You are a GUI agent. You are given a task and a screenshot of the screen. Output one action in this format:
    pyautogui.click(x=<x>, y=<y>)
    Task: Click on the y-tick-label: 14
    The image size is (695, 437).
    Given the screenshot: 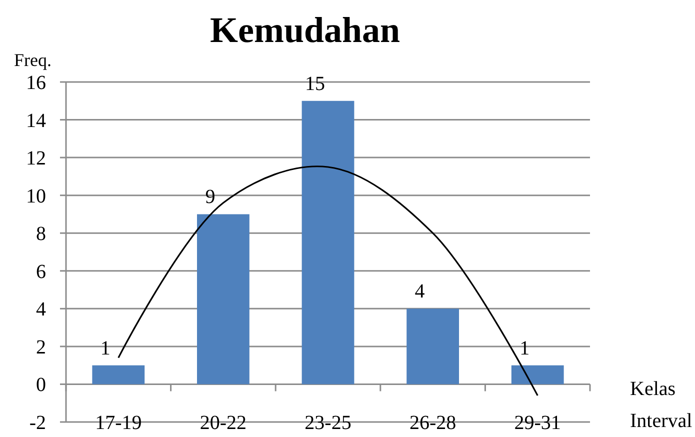 What is the action you would take?
    pyautogui.click(x=36, y=121)
    